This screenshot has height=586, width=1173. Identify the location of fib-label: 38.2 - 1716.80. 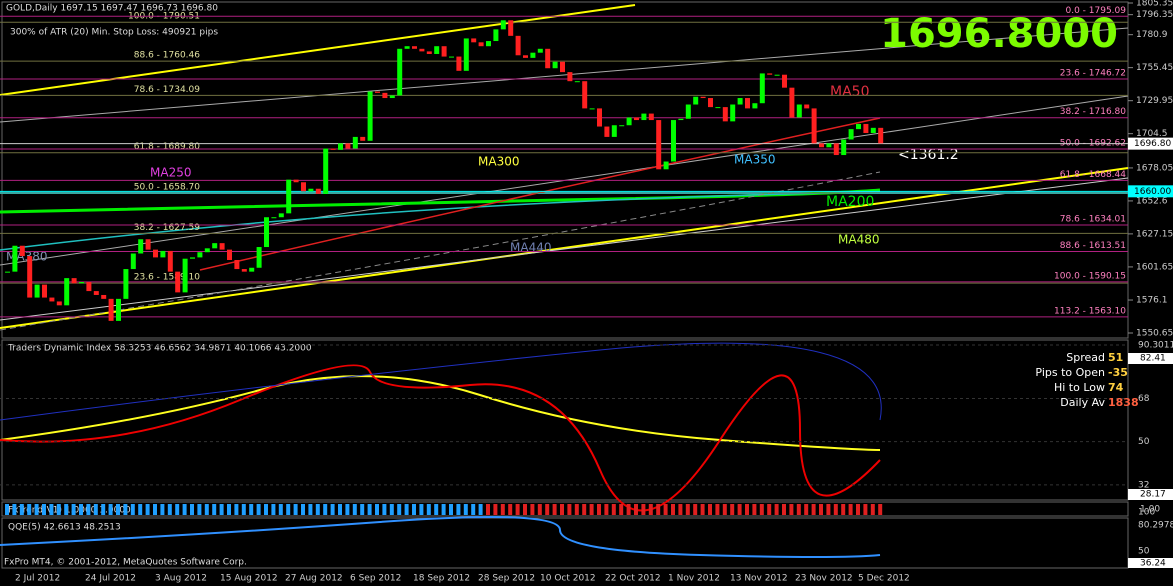
(1093, 112).